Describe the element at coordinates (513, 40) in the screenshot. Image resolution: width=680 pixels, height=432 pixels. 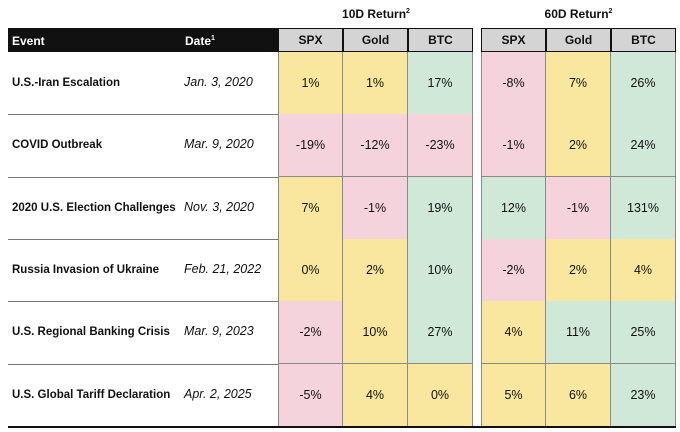
I see `col-header-60d-0: SPX` at that location.